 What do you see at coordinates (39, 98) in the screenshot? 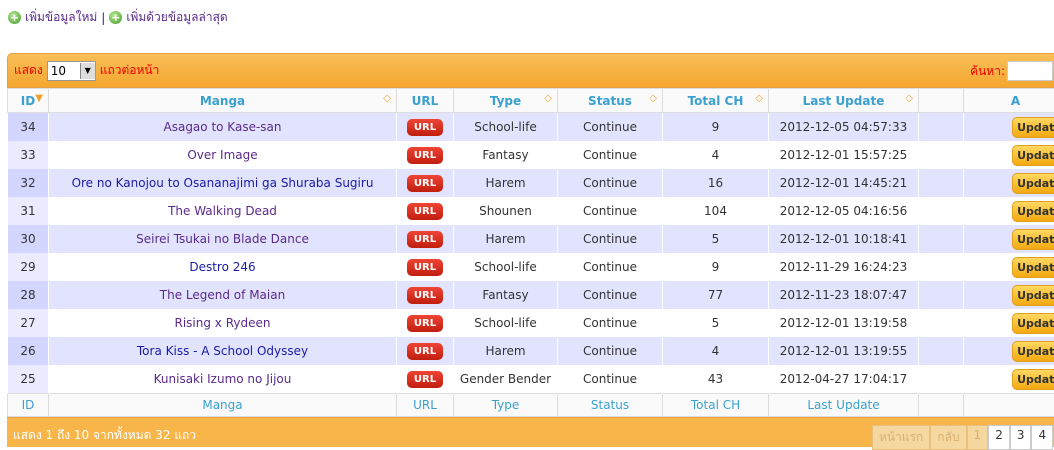
I see `sort-desc-icon: ▼` at bounding box center [39, 98].